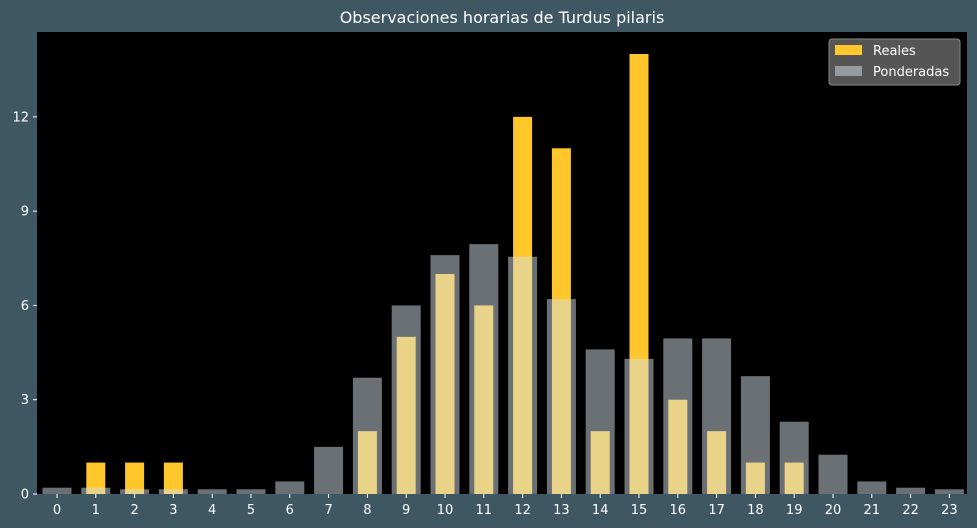 This screenshot has width=977, height=528. Describe the element at coordinates (406, 510) in the screenshot. I see `x-tick-label: 9` at that location.